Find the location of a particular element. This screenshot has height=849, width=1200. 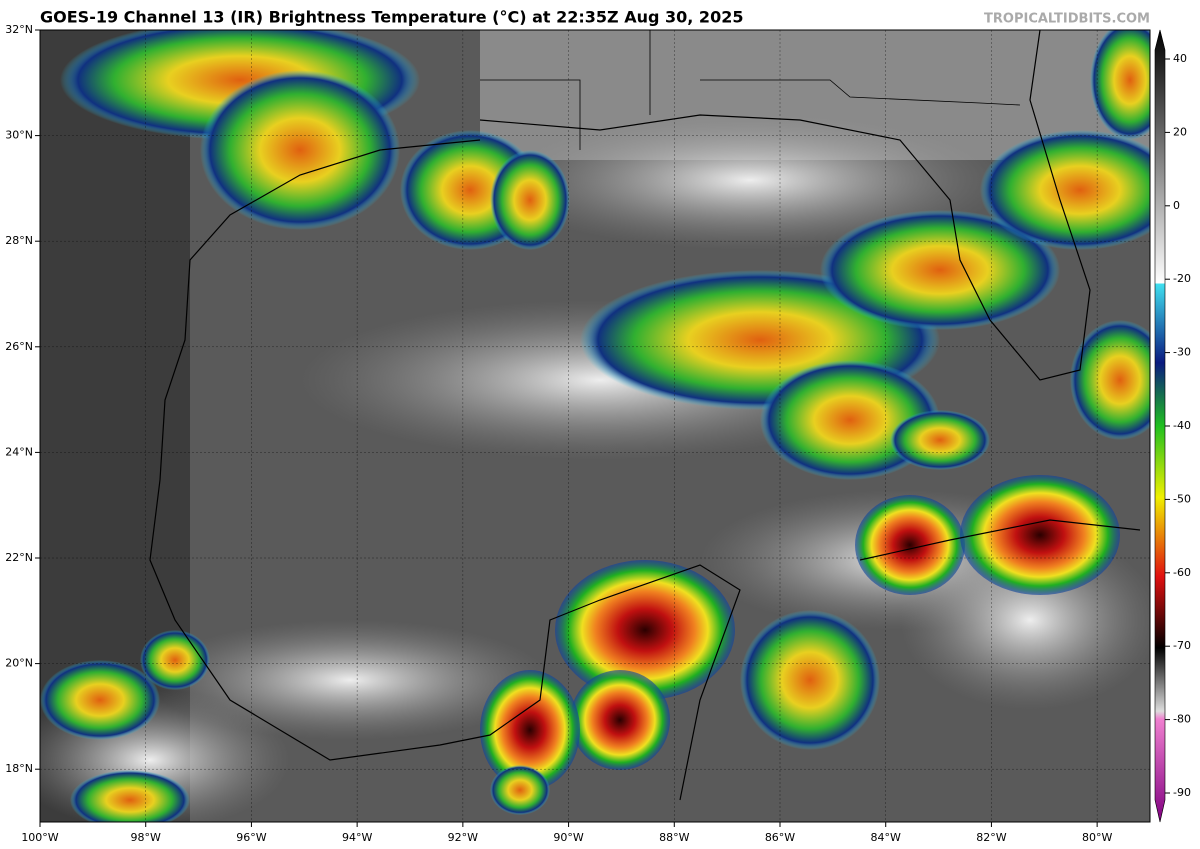

y-tick-label: 28°N is located at coordinates (19, 240).